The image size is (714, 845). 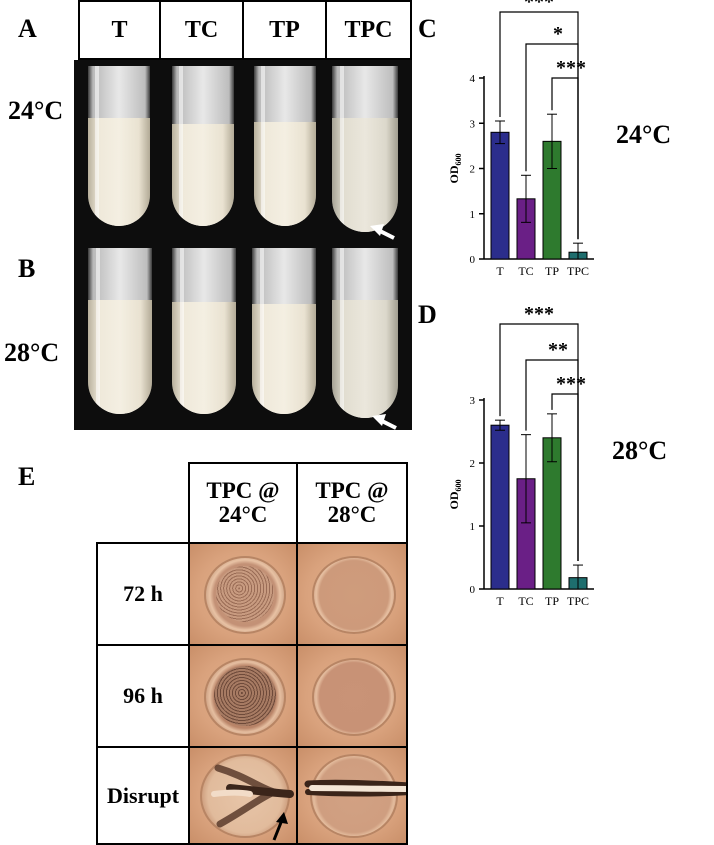 I want to click on panel-label-e: E, so click(x=27, y=476).